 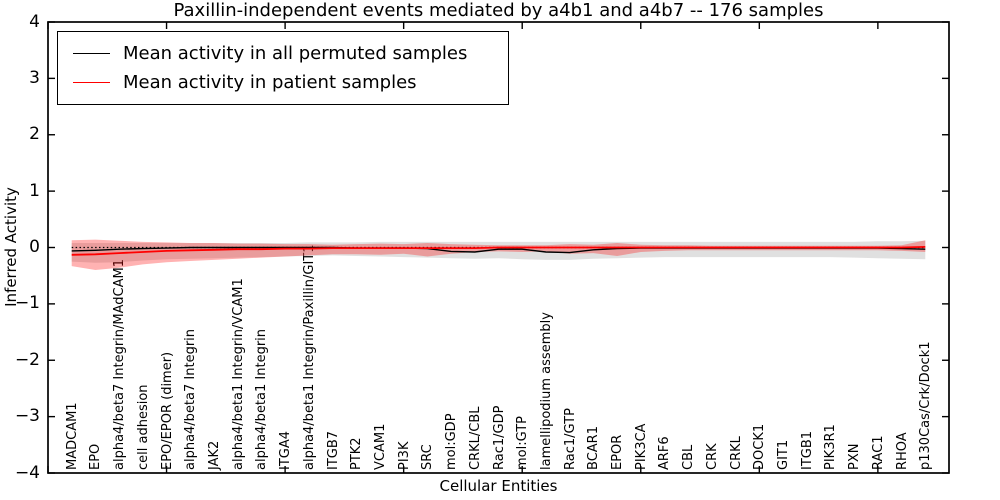 I want to click on legend-item-patient: Mean activity in patient samples, so click(x=285, y=82).